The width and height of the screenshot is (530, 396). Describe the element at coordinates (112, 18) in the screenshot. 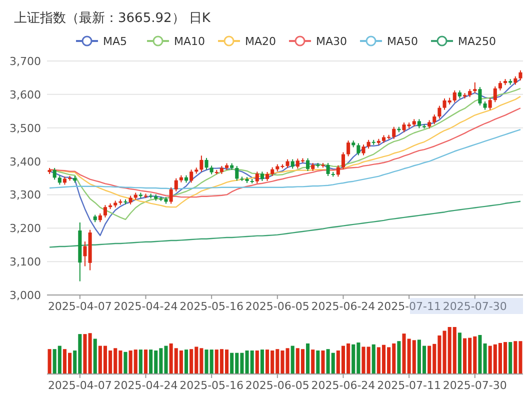

I see `chart-title: 上证指数（最新：3665.92） 日K` at that location.